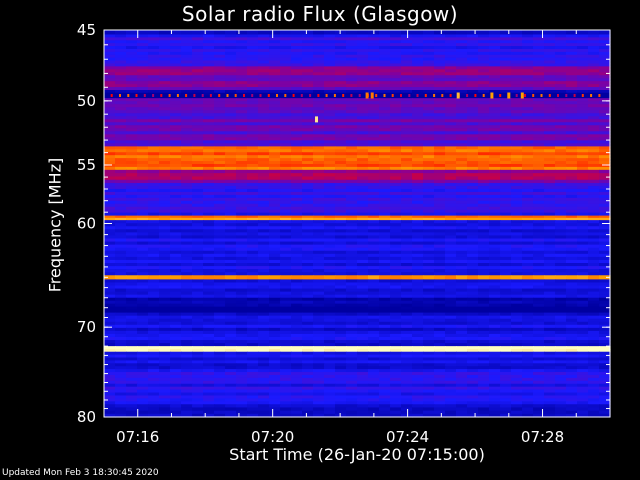  What do you see at coordinates (357, 360) in the screenshot?
I see `frequency-band` at bounding box center [357, 360].